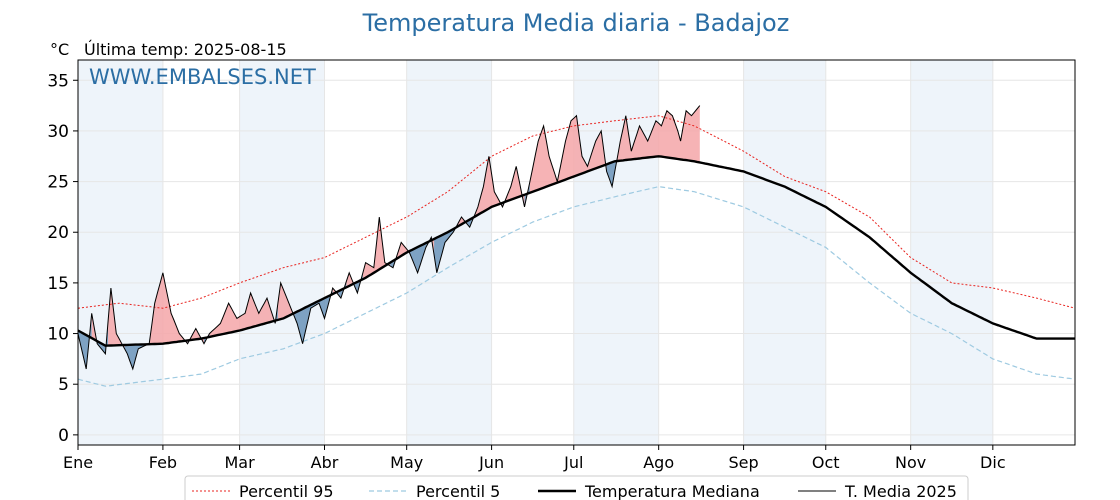  Describe the element at coordinates (993, 462) in the screenshot. I see `x-tick-label: Dic` at that location.